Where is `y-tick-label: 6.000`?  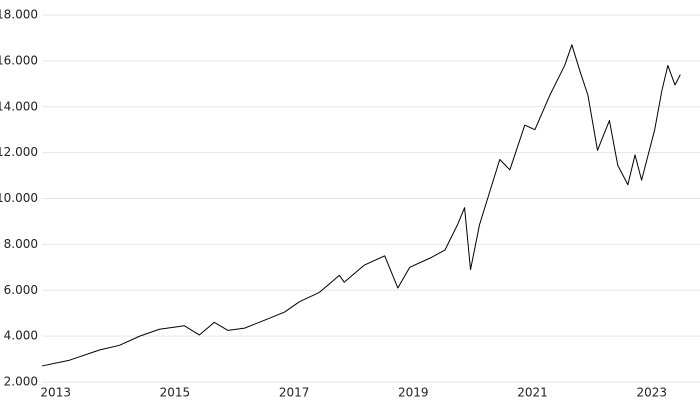
y-tick-label: 6.000 is located at coordinates (21, 290).